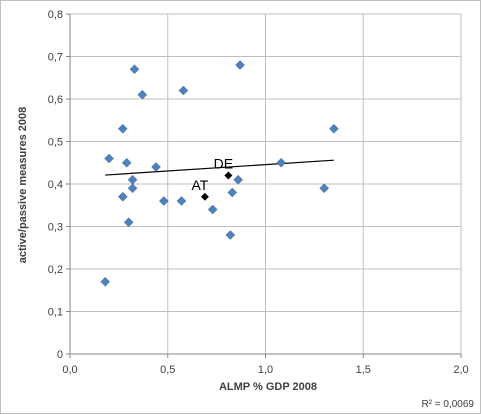 This screenshot has height=414, width=481. What do you see at coordinates (55, 143) in the screenshot?
I see `y-tick-label: 0,5` at bounding box center [55, 143].